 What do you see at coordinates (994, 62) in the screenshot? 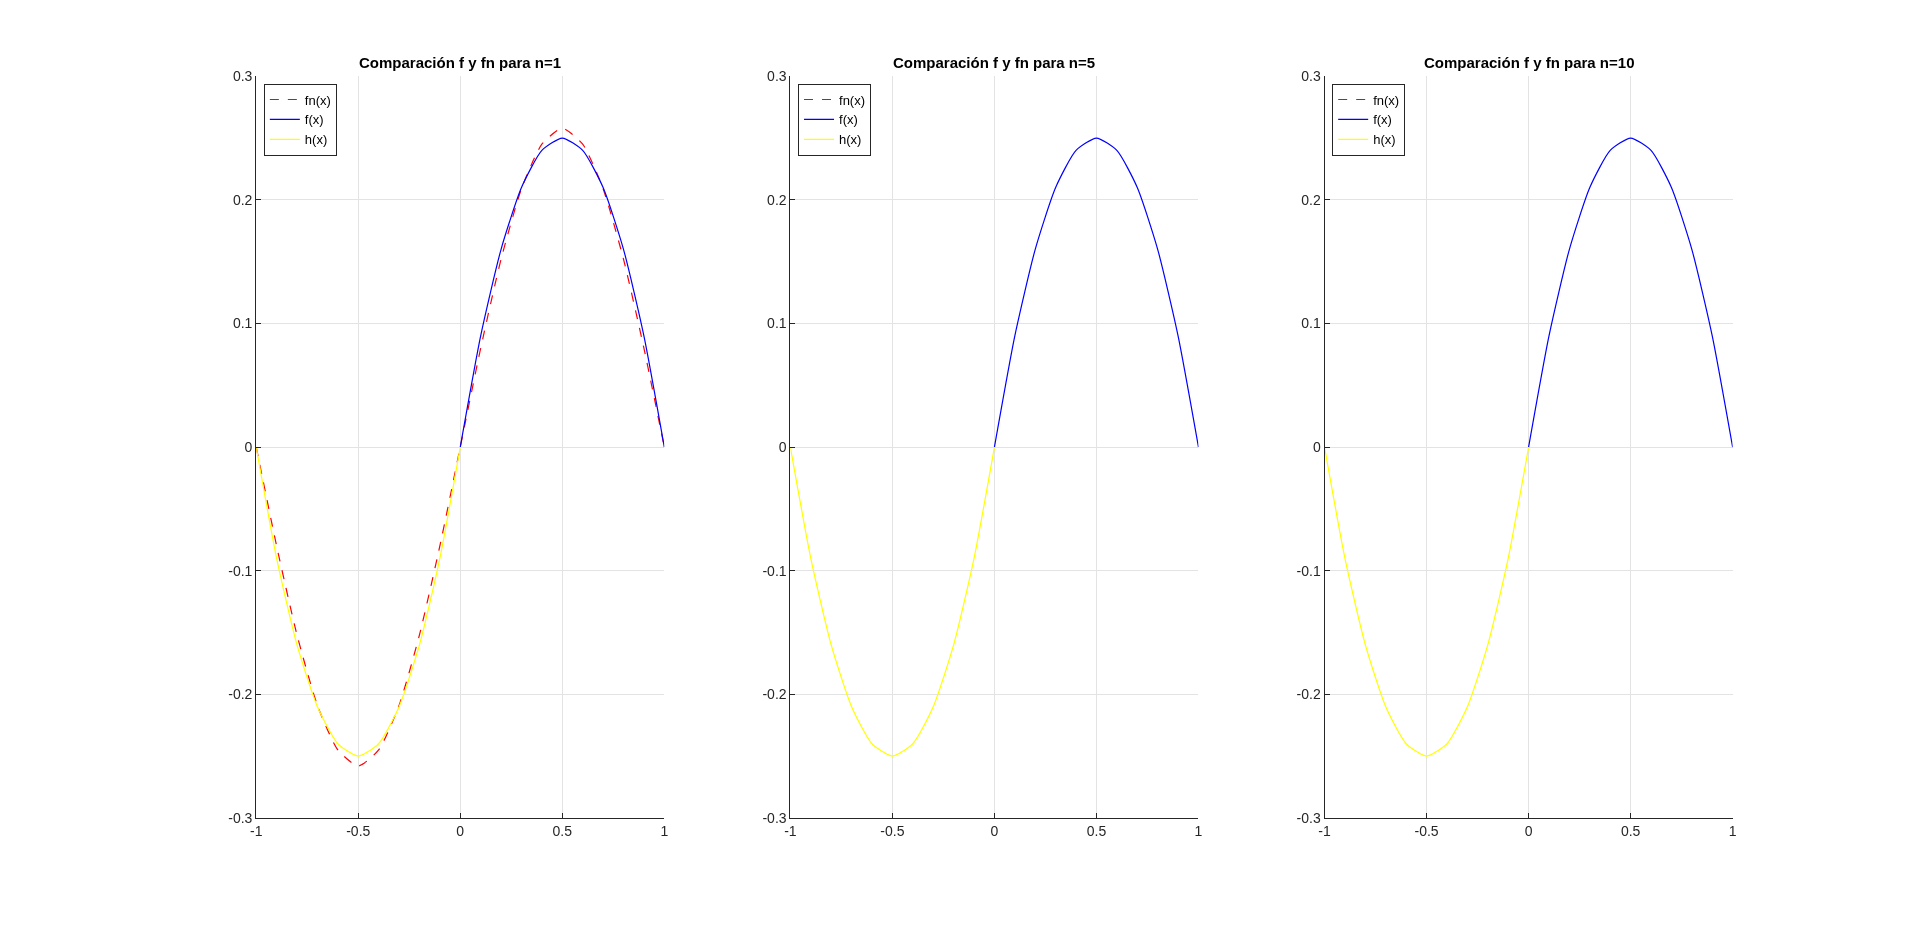
I see `chart-title: Comparación f y fn para n=5` at bounding box center [994, 62].